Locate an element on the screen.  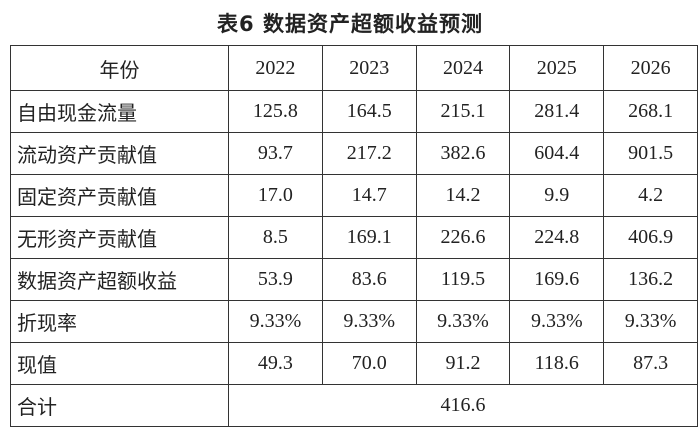
table-row: 流动资产贡献值 93.7 217.2 382.6 604.4 901.5 is located at coordinates (354, 153).